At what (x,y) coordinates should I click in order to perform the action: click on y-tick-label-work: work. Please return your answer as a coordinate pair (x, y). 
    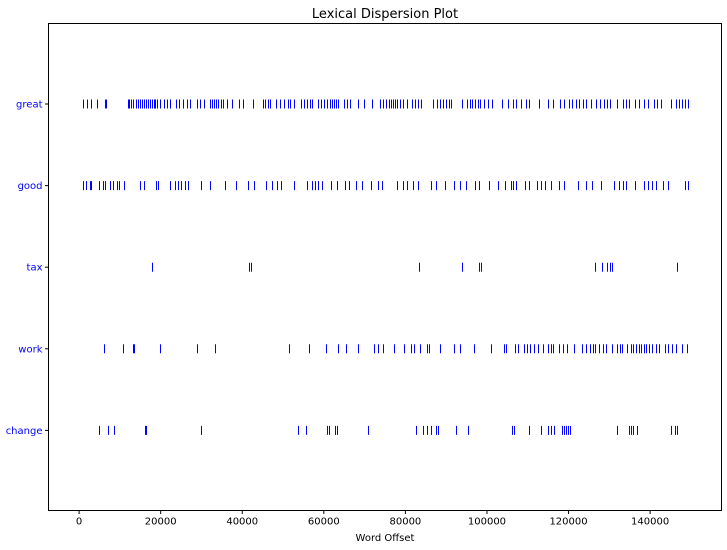
    Looking at the image, I should click on (30, 349).